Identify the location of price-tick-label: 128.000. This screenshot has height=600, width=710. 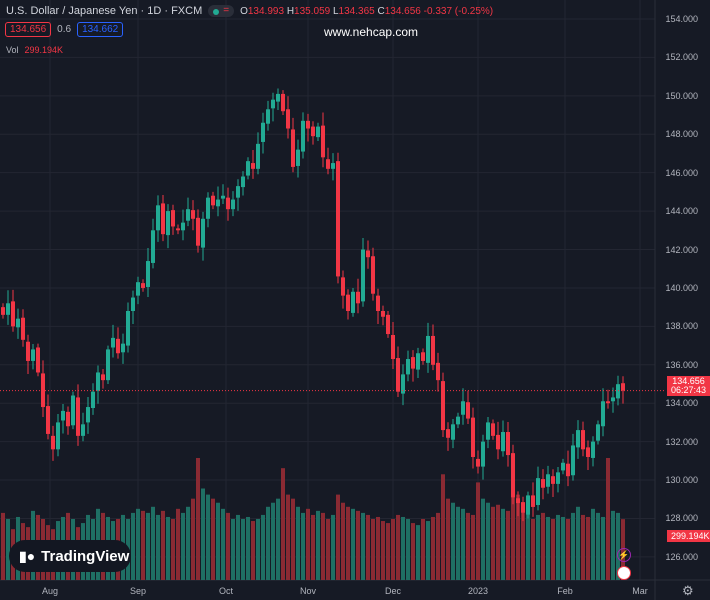
(681, 518).